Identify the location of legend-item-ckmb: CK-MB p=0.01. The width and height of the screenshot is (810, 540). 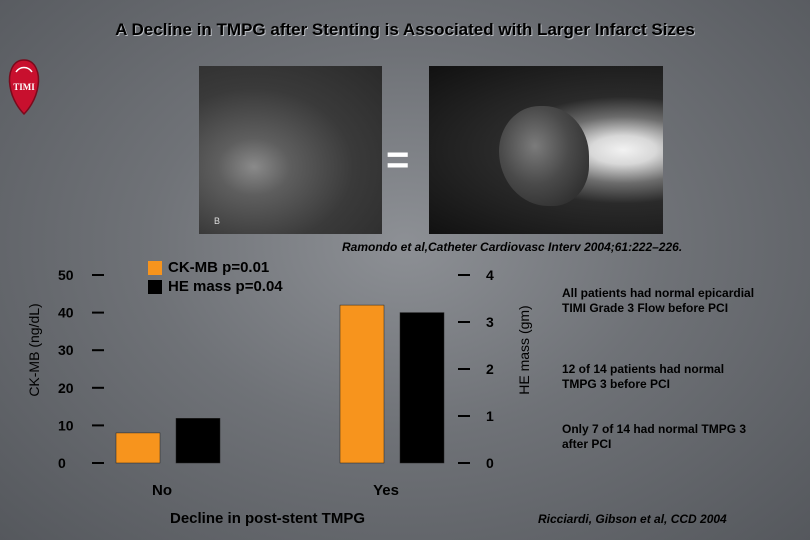
(215, 267).